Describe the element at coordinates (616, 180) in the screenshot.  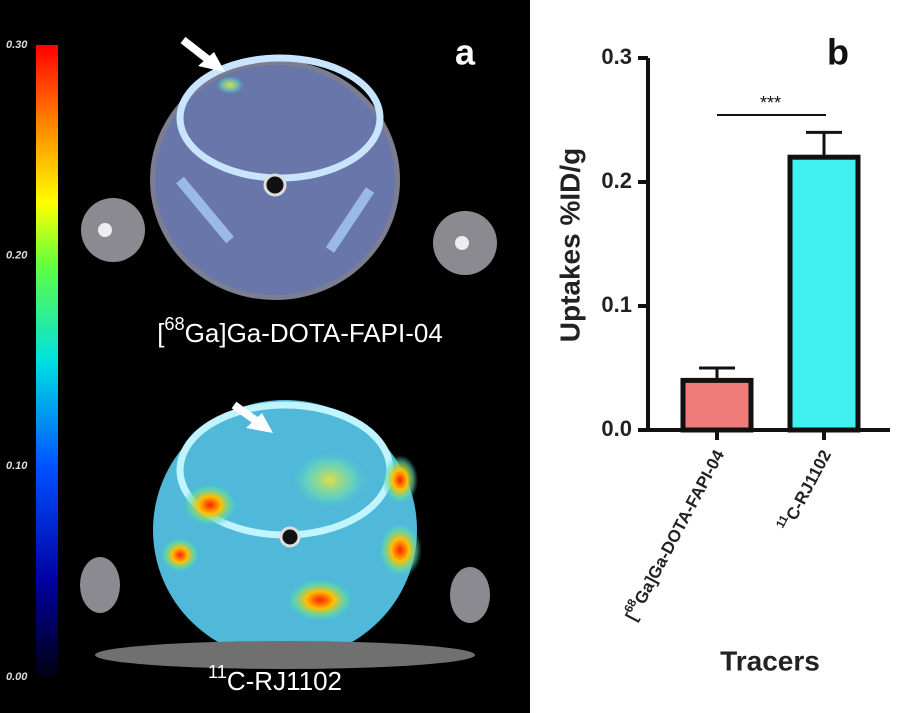
I see `y-tick-label: 0.2` at that location.